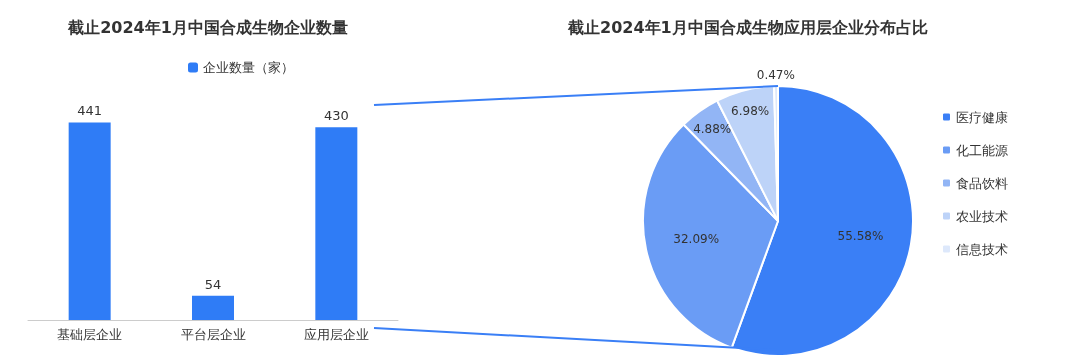  Describe the element at coordinates (248, 67) in the screenshot. I see `legend-label: 企业数量（家）` at that location.